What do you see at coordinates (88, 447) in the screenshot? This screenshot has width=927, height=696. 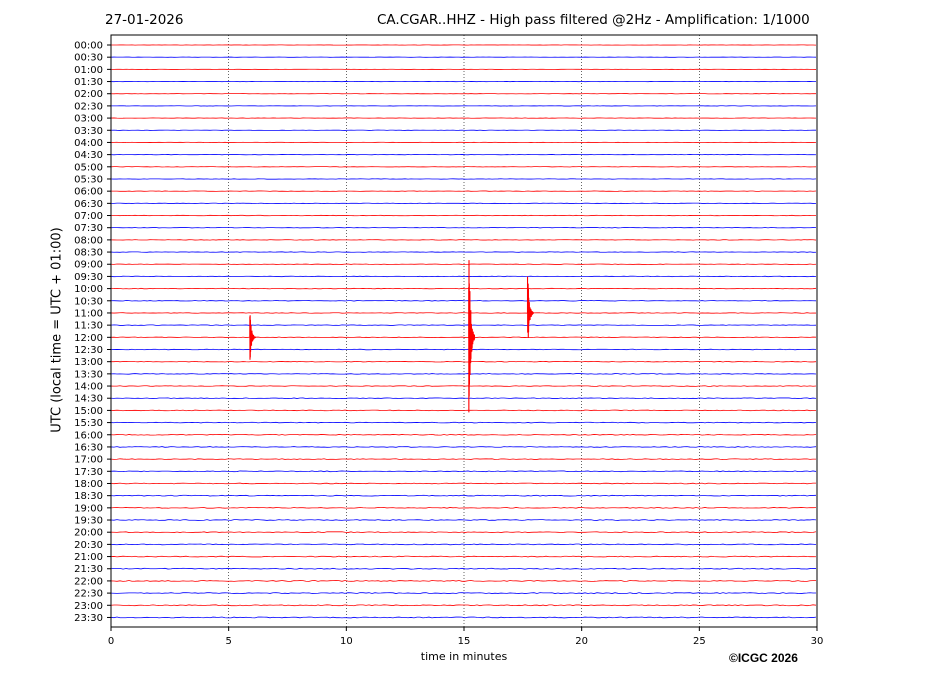 I see `y-tick-label: 16:30` at bounding box center [88, 447].